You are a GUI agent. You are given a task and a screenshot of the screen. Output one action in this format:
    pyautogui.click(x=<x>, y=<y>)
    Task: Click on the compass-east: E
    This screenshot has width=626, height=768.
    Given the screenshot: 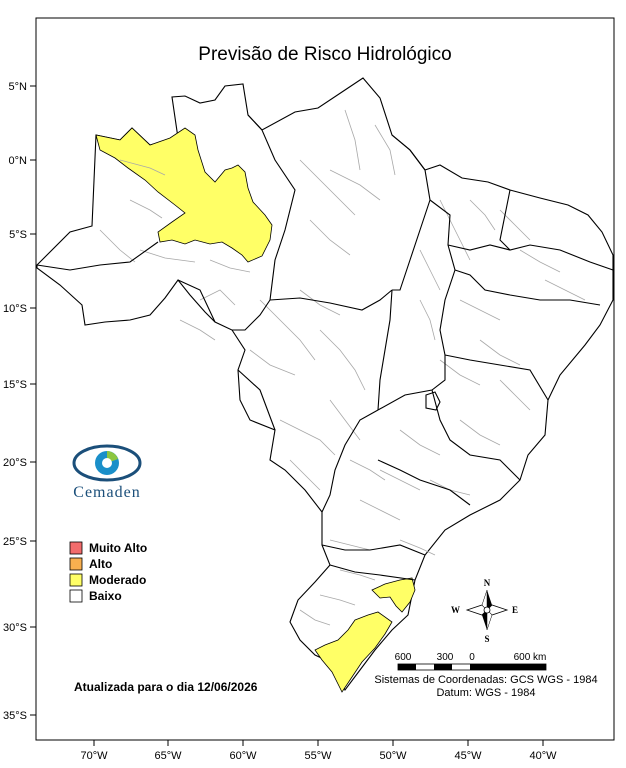 What is the action you would take?
    pyautogui.click(x=515, y=610)
    